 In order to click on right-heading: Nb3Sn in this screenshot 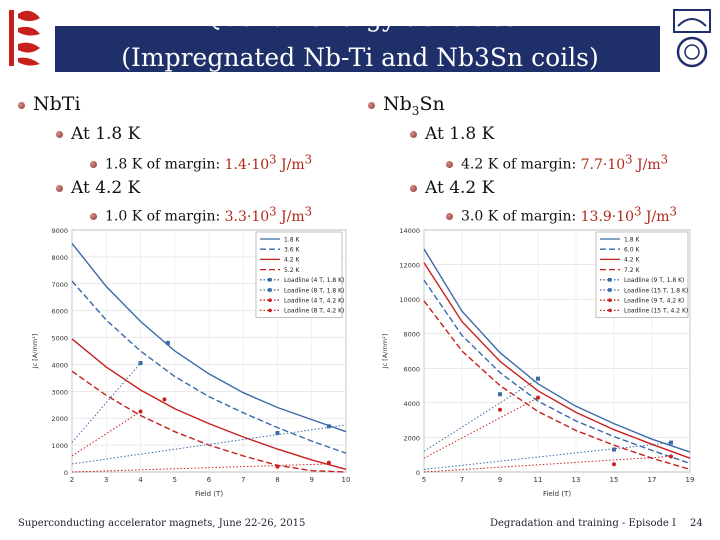, I will do `click(406, 105)`.